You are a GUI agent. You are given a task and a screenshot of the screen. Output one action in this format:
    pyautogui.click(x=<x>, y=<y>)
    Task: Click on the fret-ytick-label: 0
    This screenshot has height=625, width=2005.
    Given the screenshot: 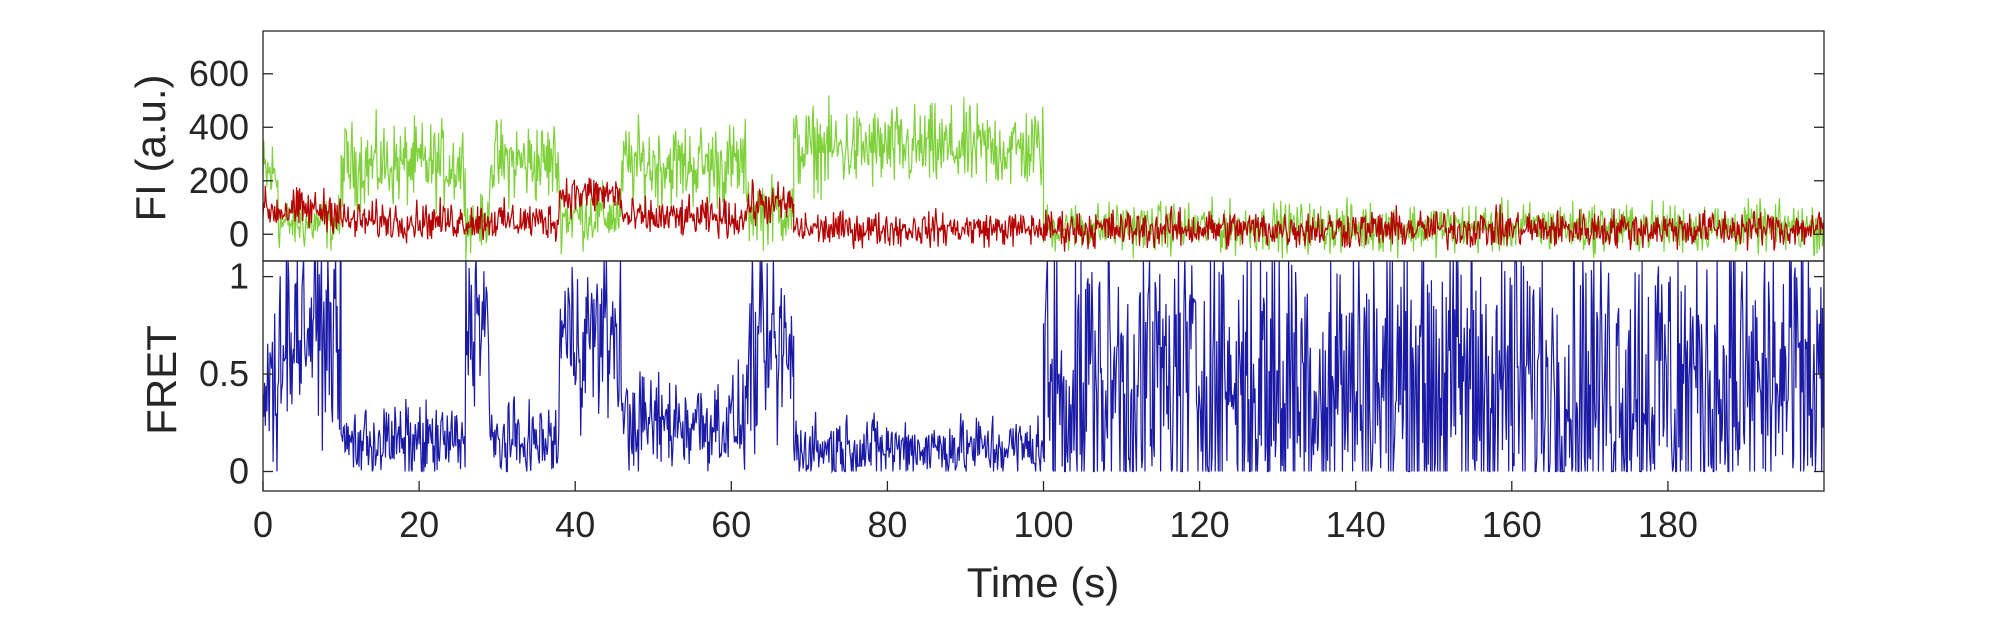 What is the action you would take?
    pyautogui.click(x=239, y=471)
    